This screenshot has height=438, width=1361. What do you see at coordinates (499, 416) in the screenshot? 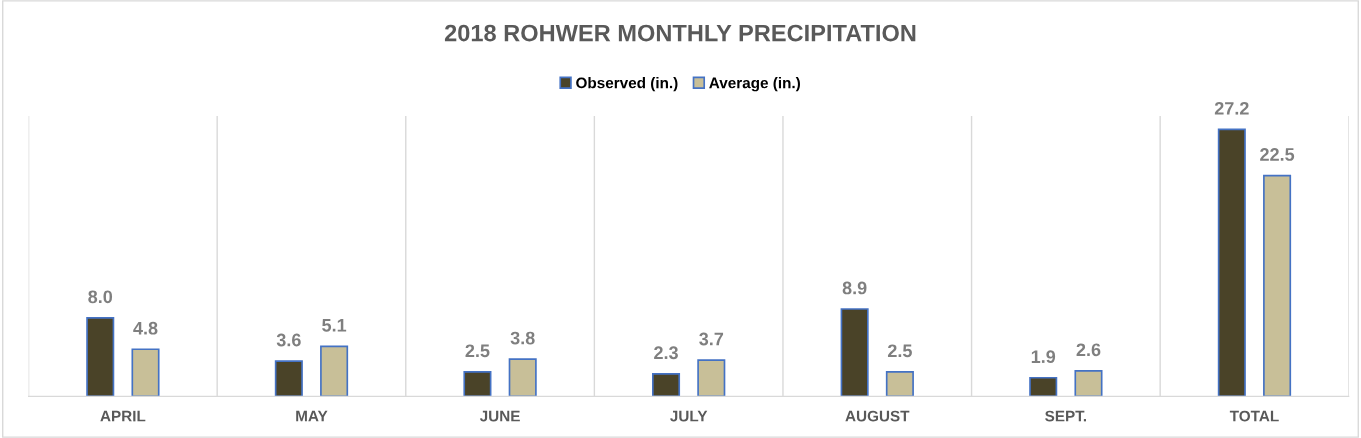
I see `x-tick-label: JUNE` at bounding box center [499, 416].